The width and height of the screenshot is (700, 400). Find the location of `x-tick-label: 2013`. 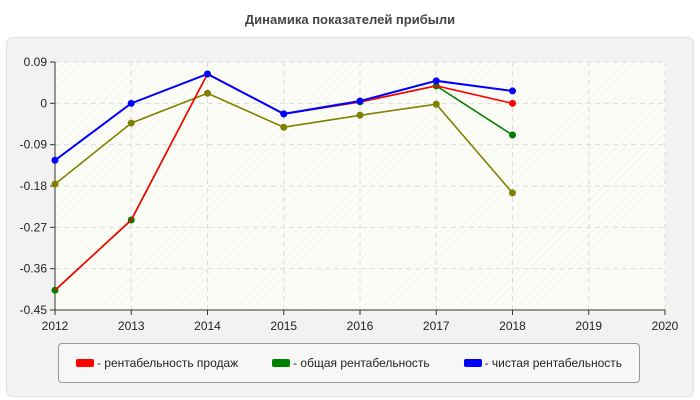

x-tick-label: 2013 is located at coordinates (131, 326).